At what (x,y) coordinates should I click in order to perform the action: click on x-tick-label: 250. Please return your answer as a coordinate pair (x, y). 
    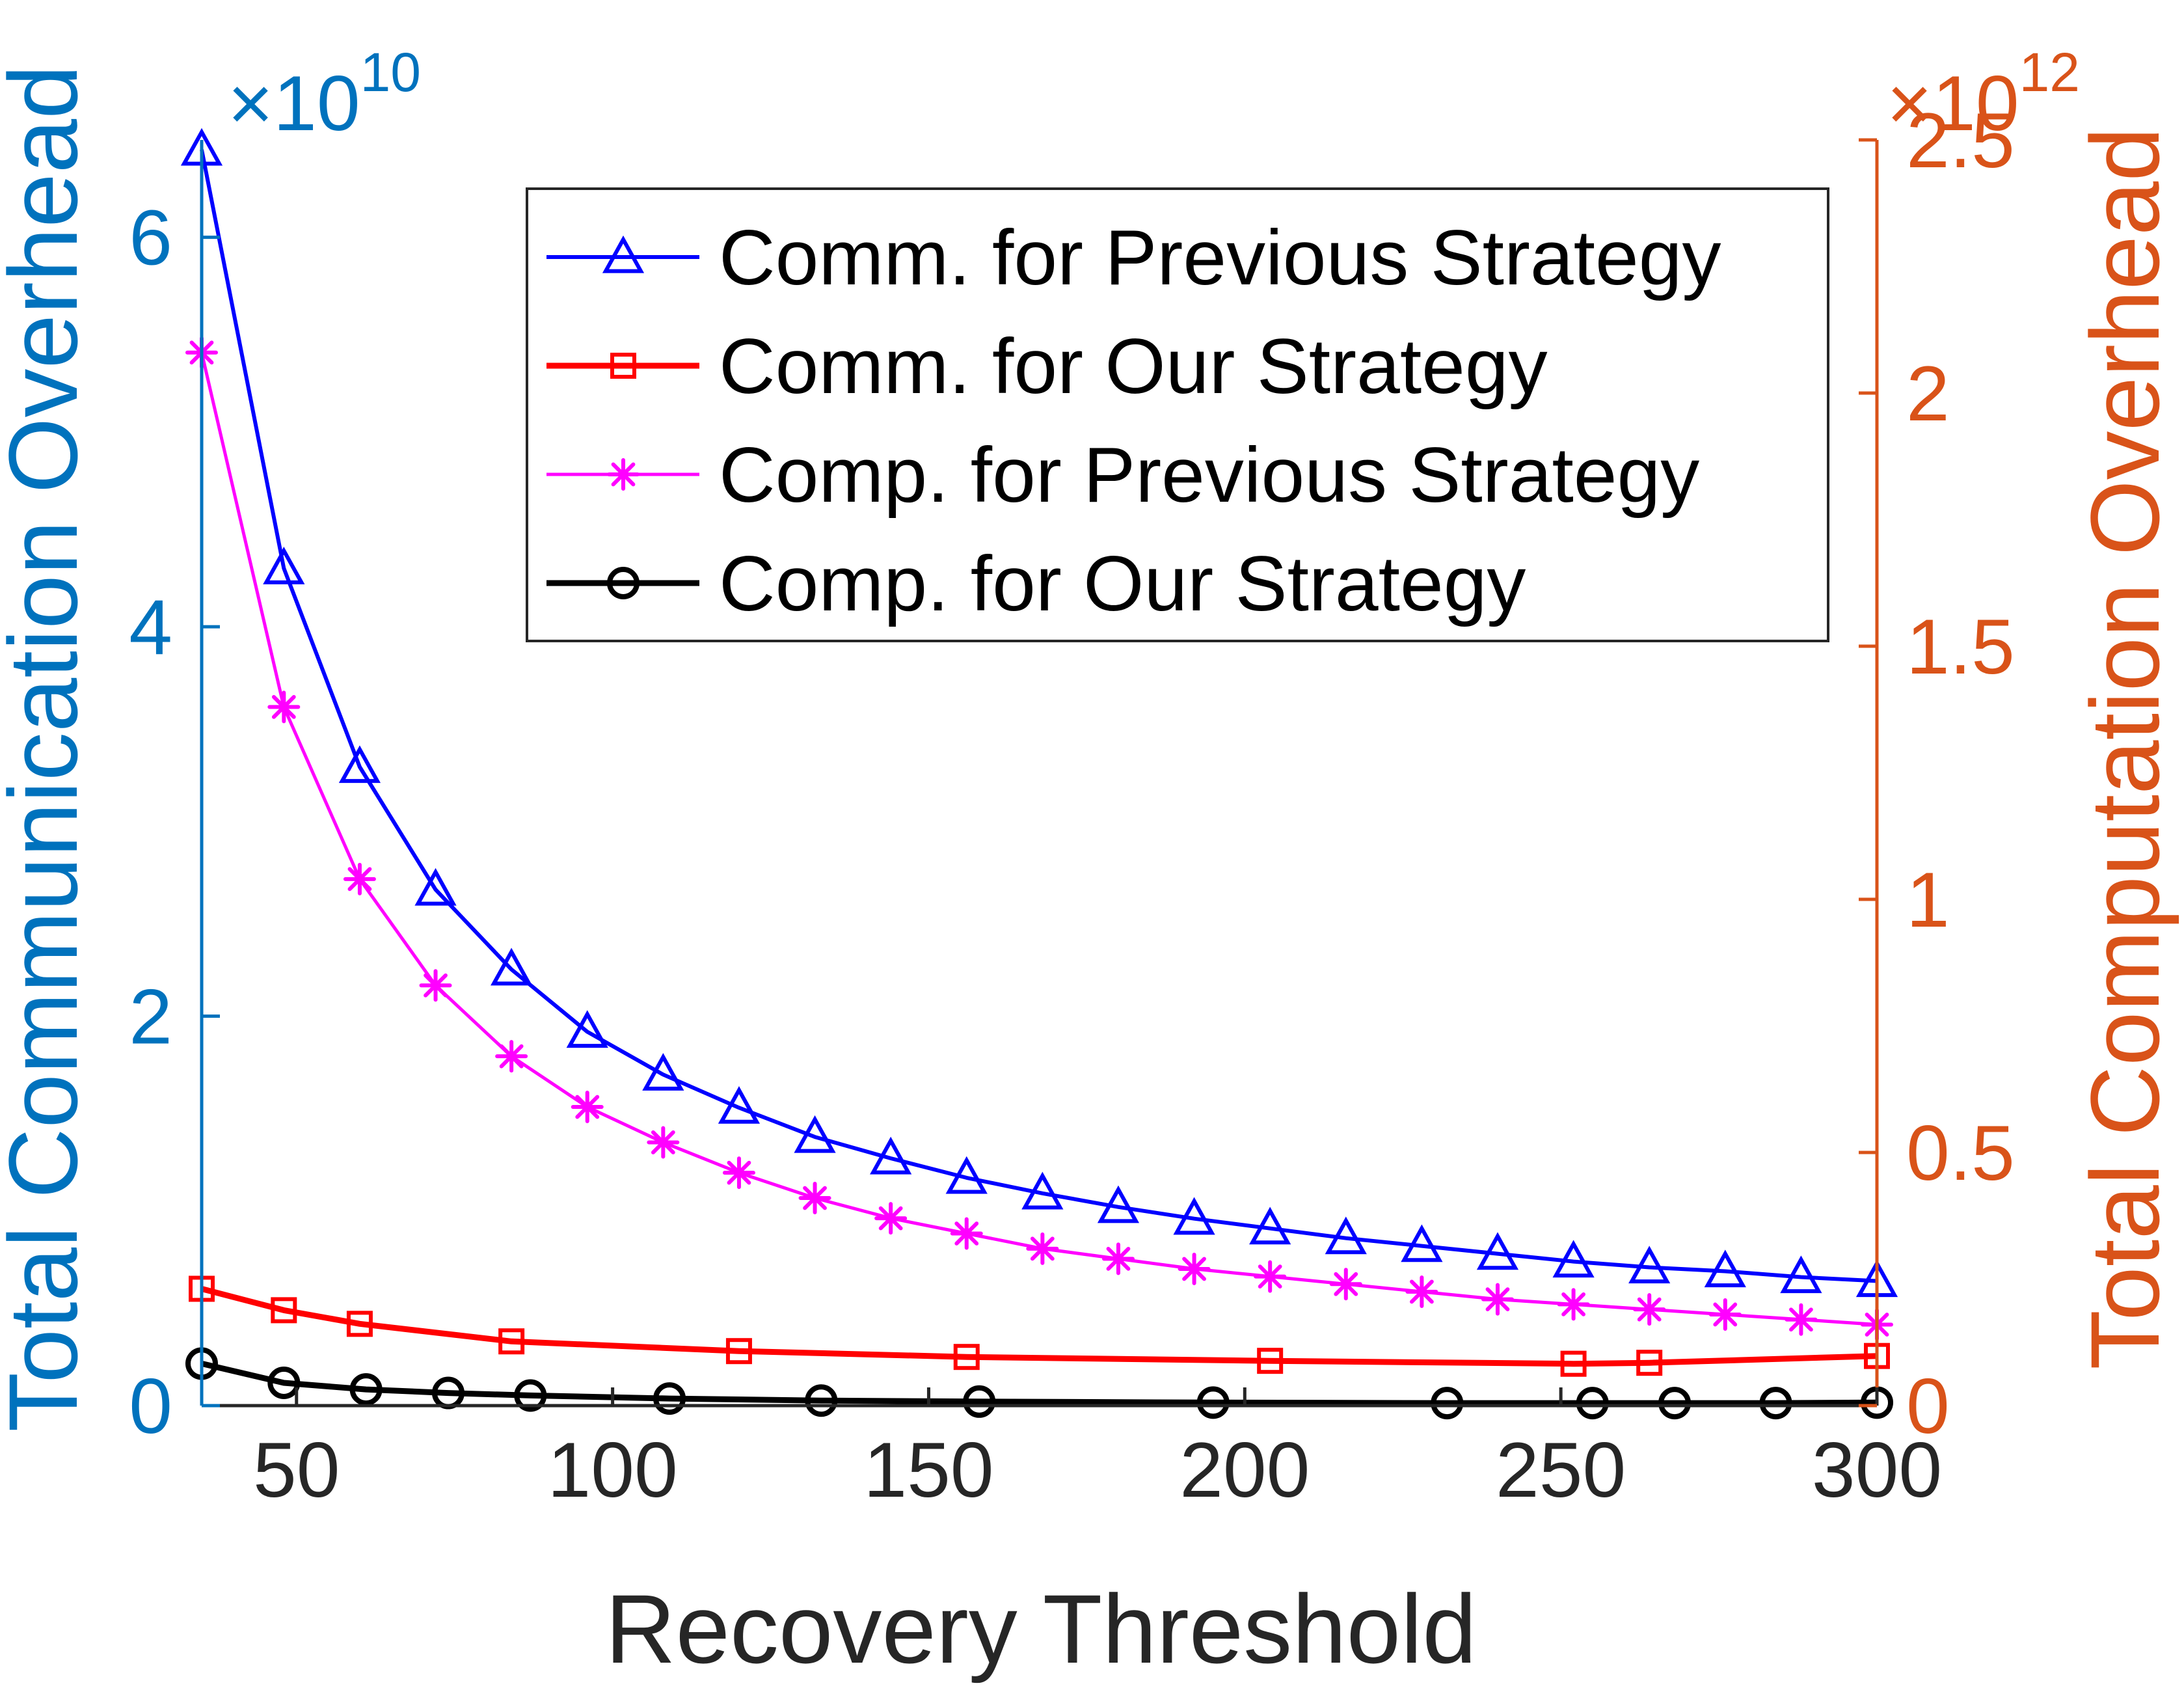
    Looking at the image, I should click on (1561, 1470).